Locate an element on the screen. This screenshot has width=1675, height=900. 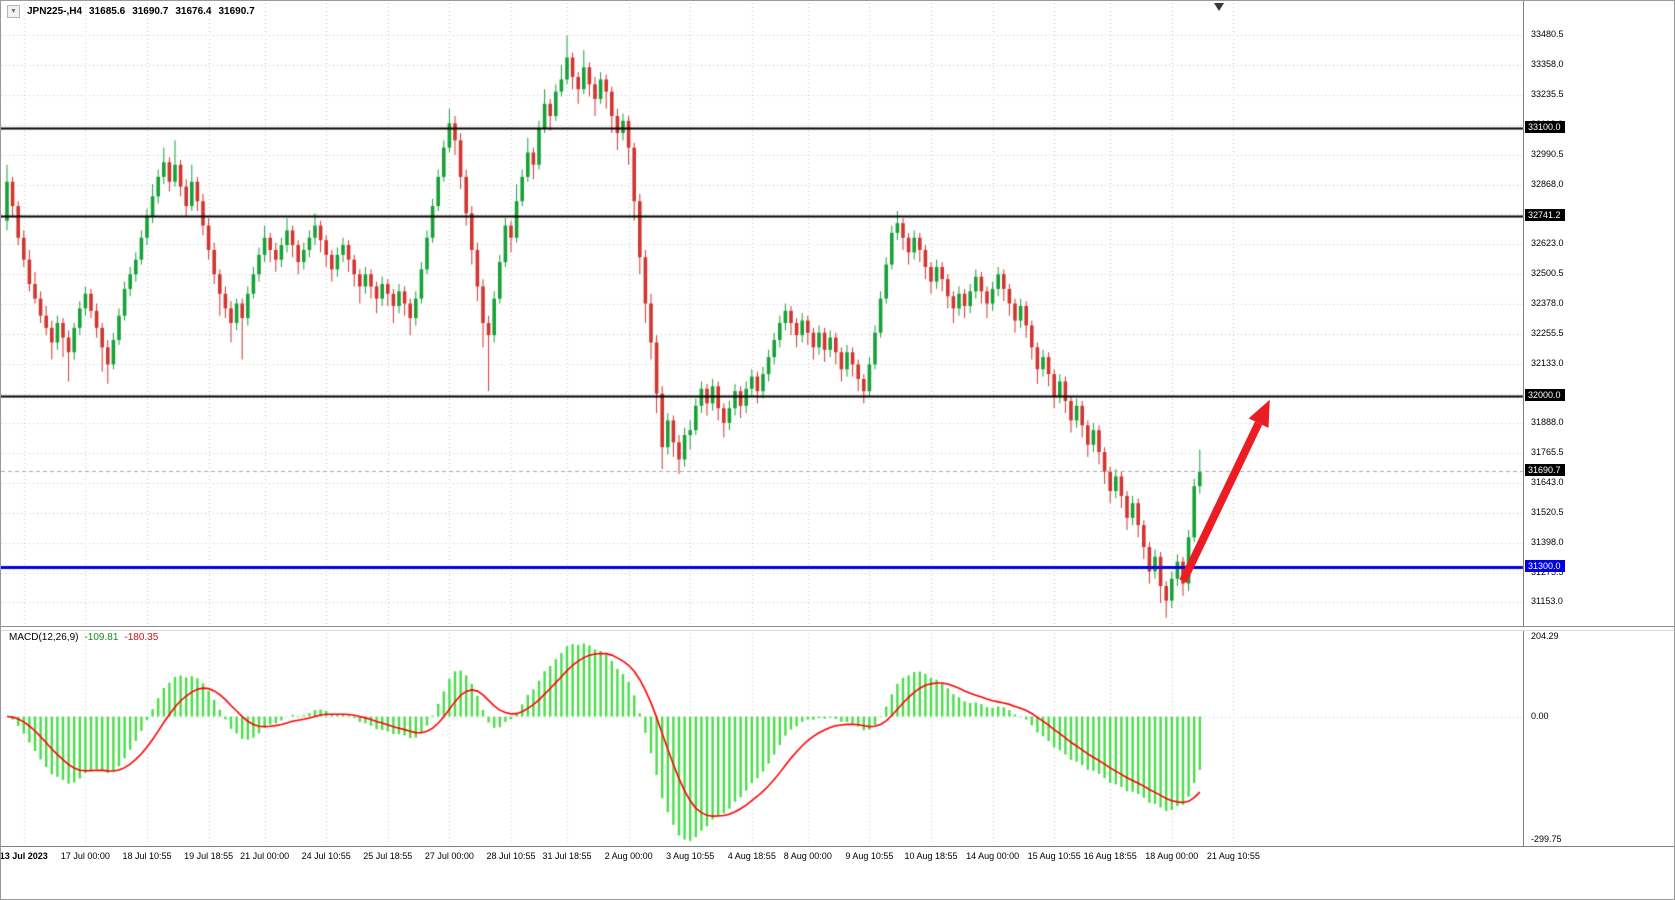
macd-value: -109.81 is located at coordinates (101, 637).